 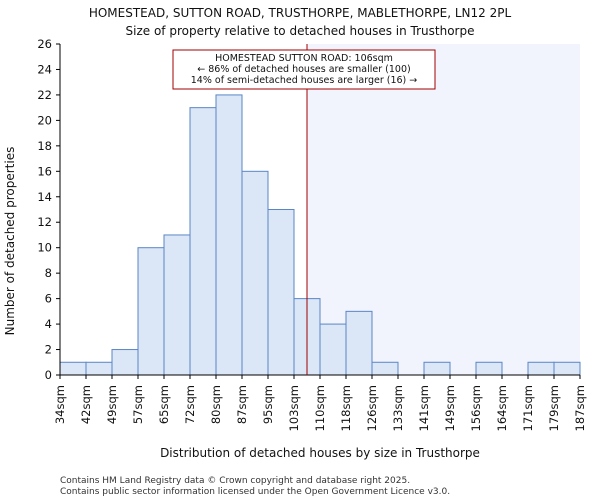 I want to click on y-tick-label-12: 12, so click(x=44, y=222).